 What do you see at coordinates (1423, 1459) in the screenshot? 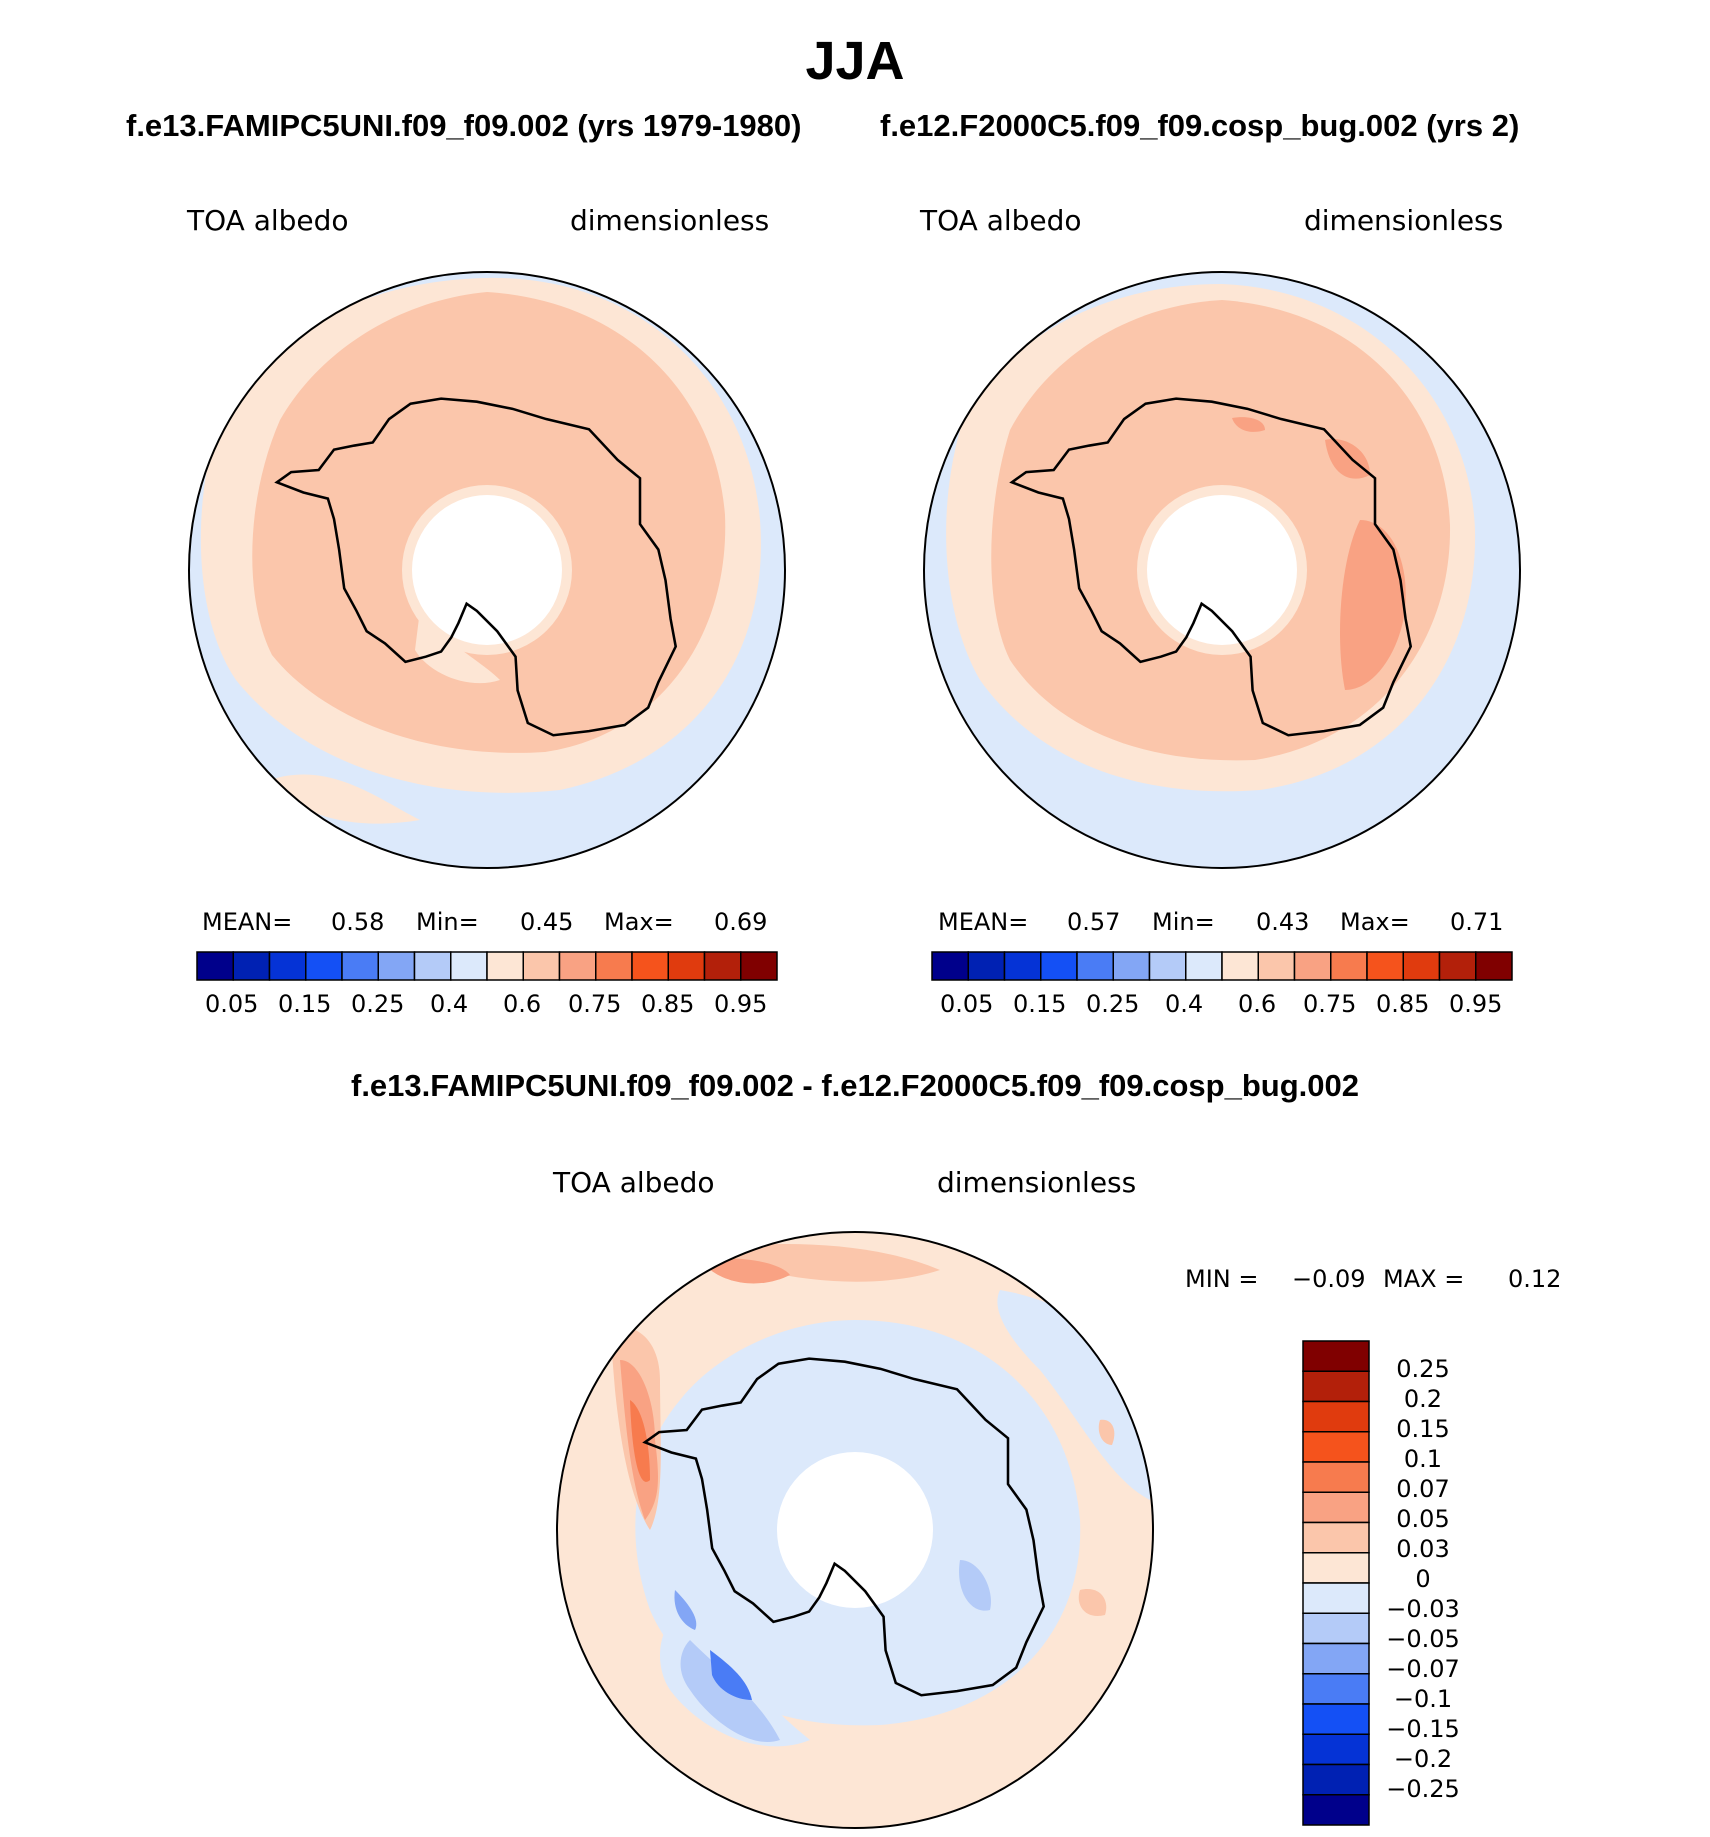
I see `colorbar-tick: 0.1` at bounding box center [1423, 1459].